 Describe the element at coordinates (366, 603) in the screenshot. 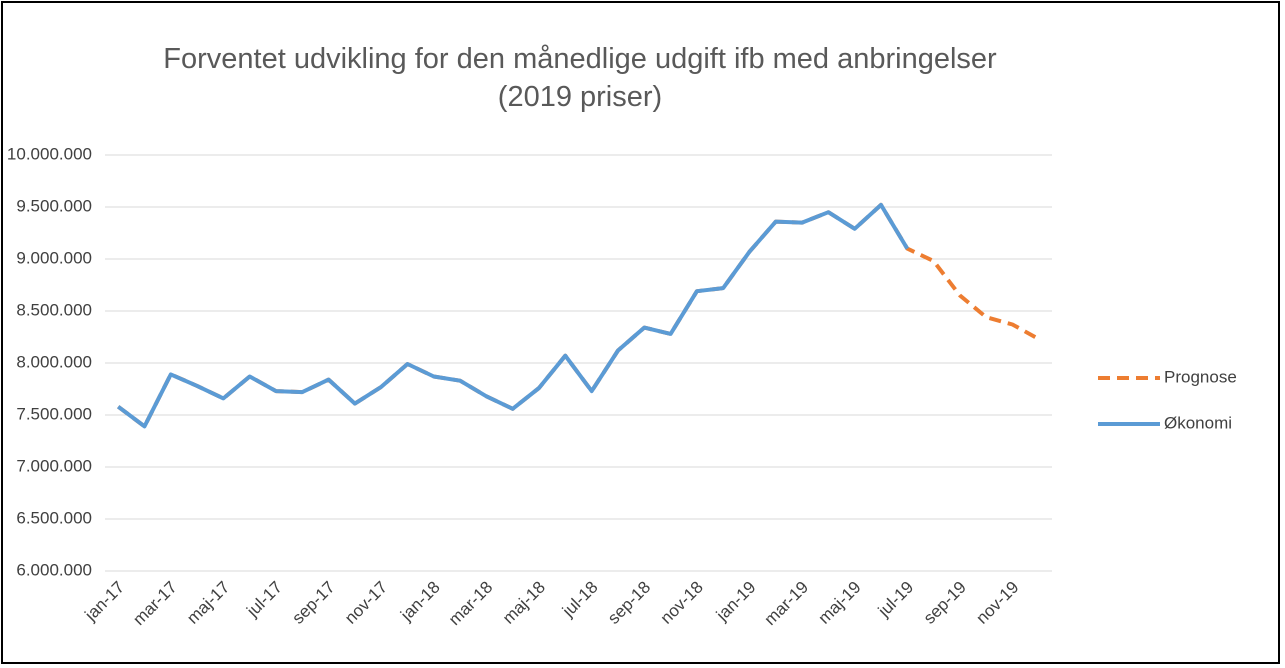

I see `x-tick-label: nov-17` at that location.